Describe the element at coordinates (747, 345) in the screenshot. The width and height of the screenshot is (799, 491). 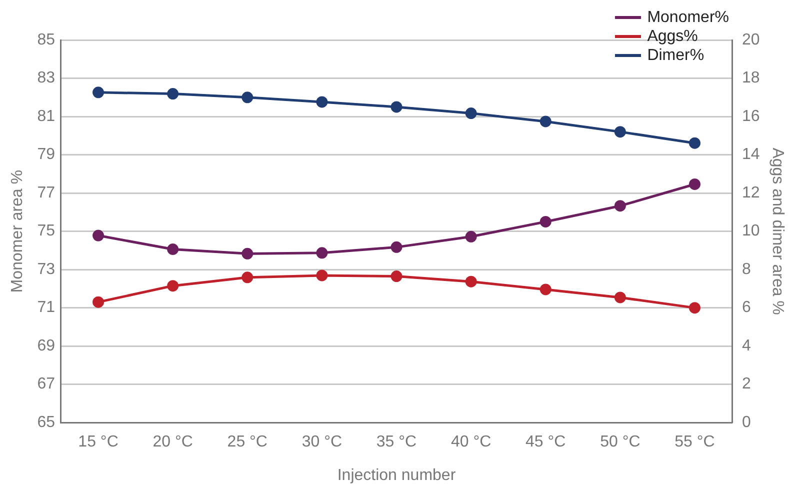
I see `y2-tick-label: 4` at that location.